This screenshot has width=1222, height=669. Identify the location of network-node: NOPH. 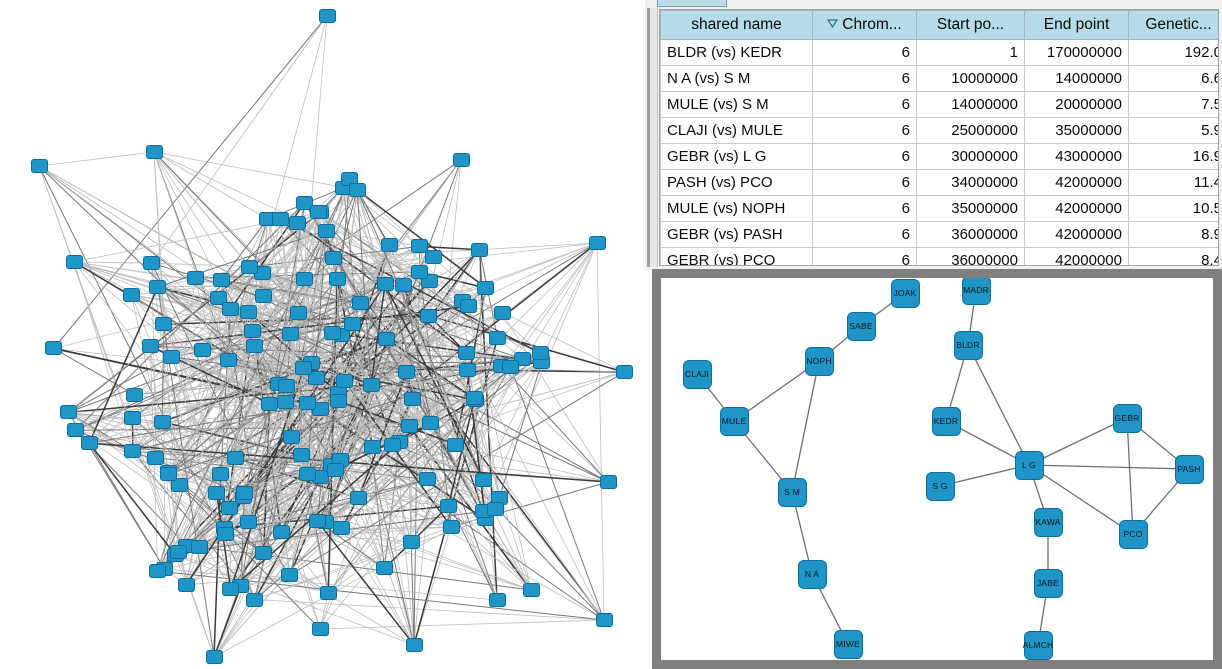
(819, 361).